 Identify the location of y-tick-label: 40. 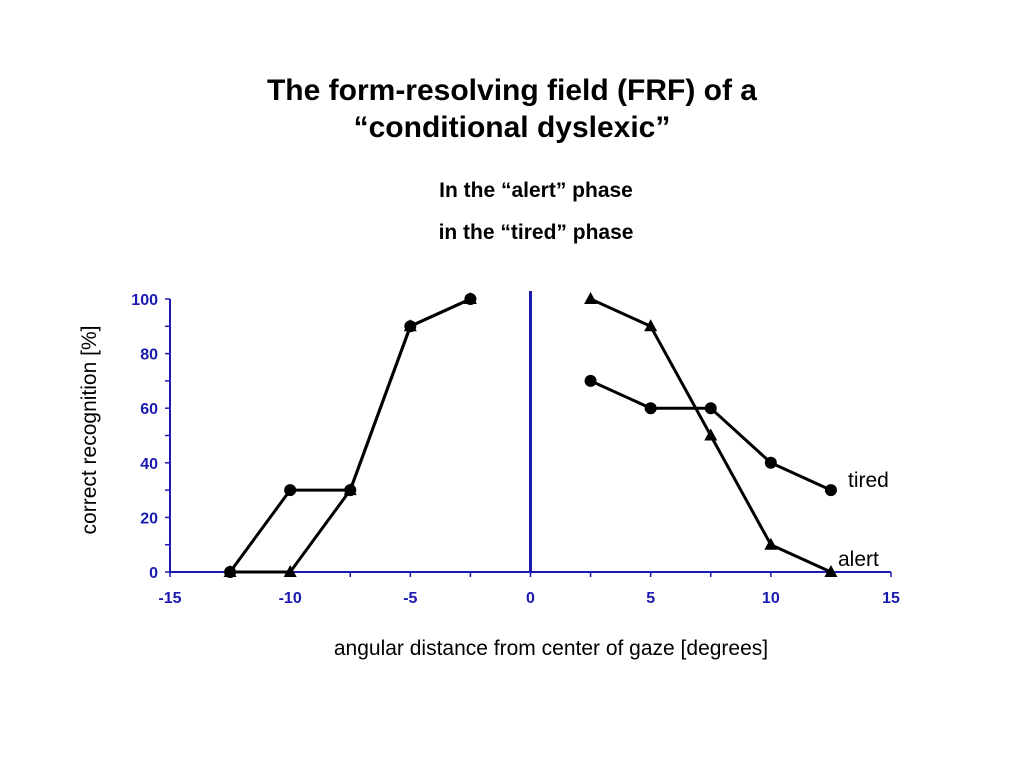
(149, 464).